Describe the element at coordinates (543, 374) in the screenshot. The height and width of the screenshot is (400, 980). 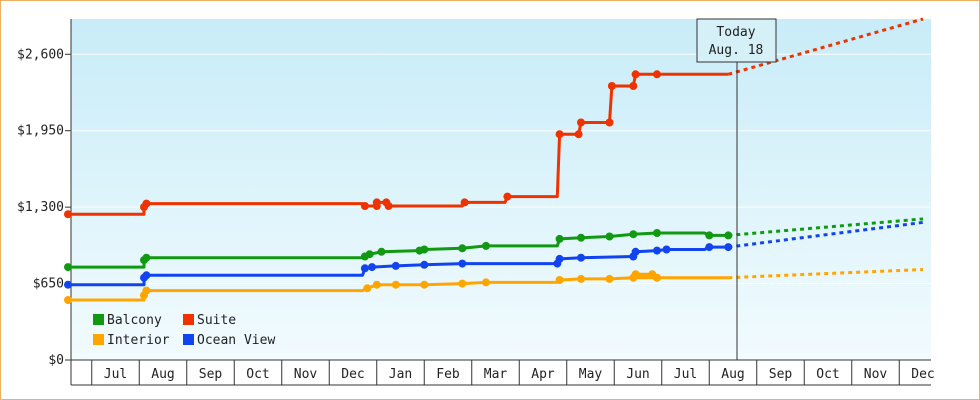
I see `x-tick-label: Apr` at that location.